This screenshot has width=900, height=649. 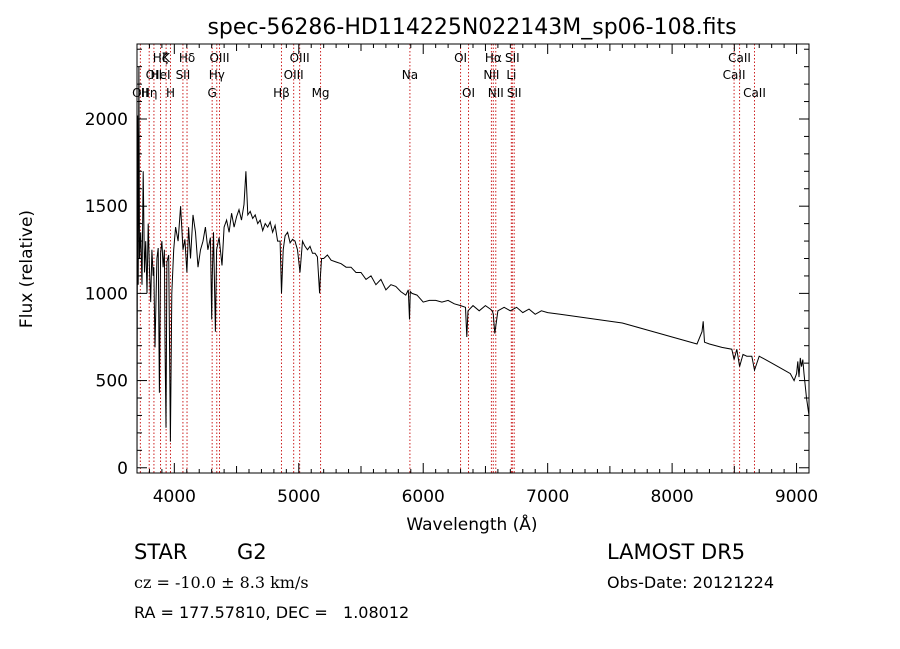 What do you see at coordinates (174, 497) in the screenshot?
I see `x-tick-label: 4000` at bounding box center [174, 497].